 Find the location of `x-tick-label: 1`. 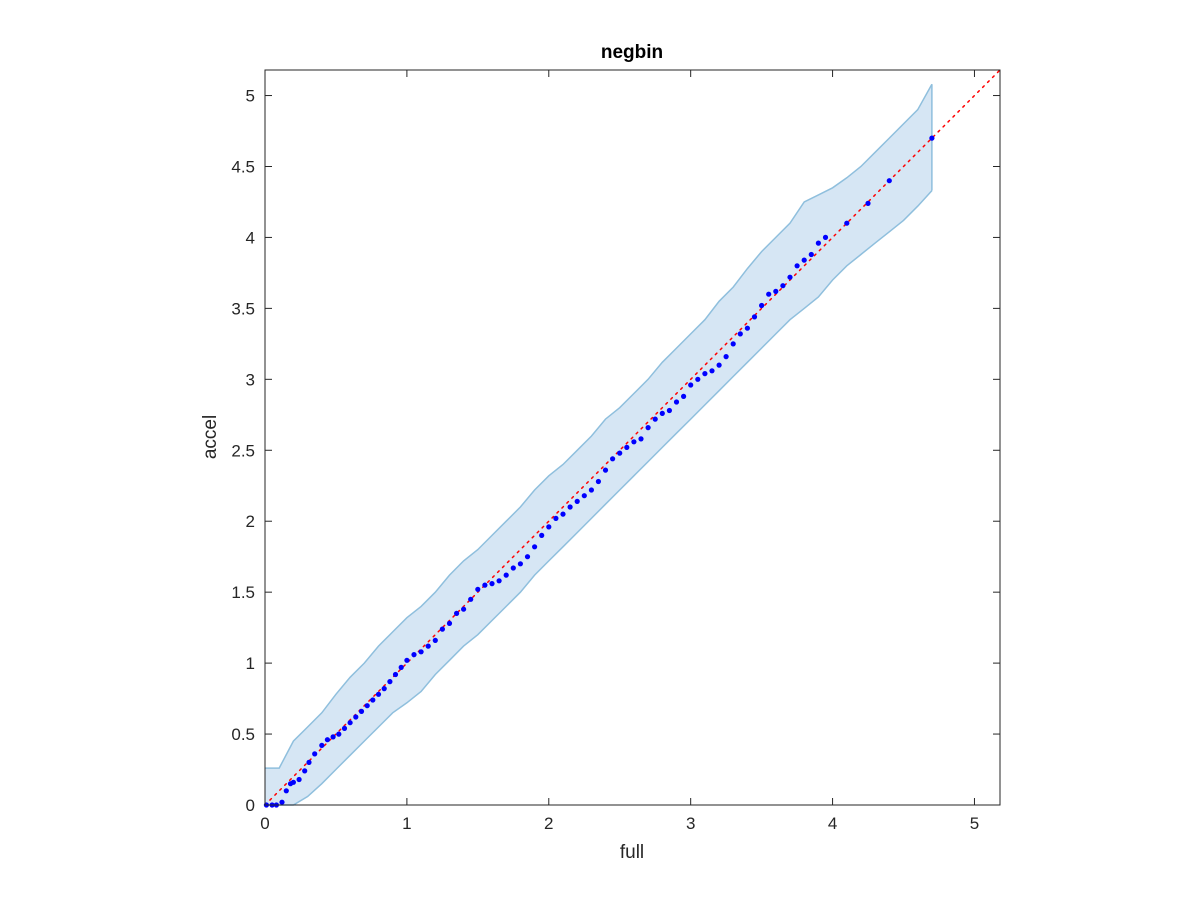

x-tick-label: 1 is located at coordinates (406, 823).